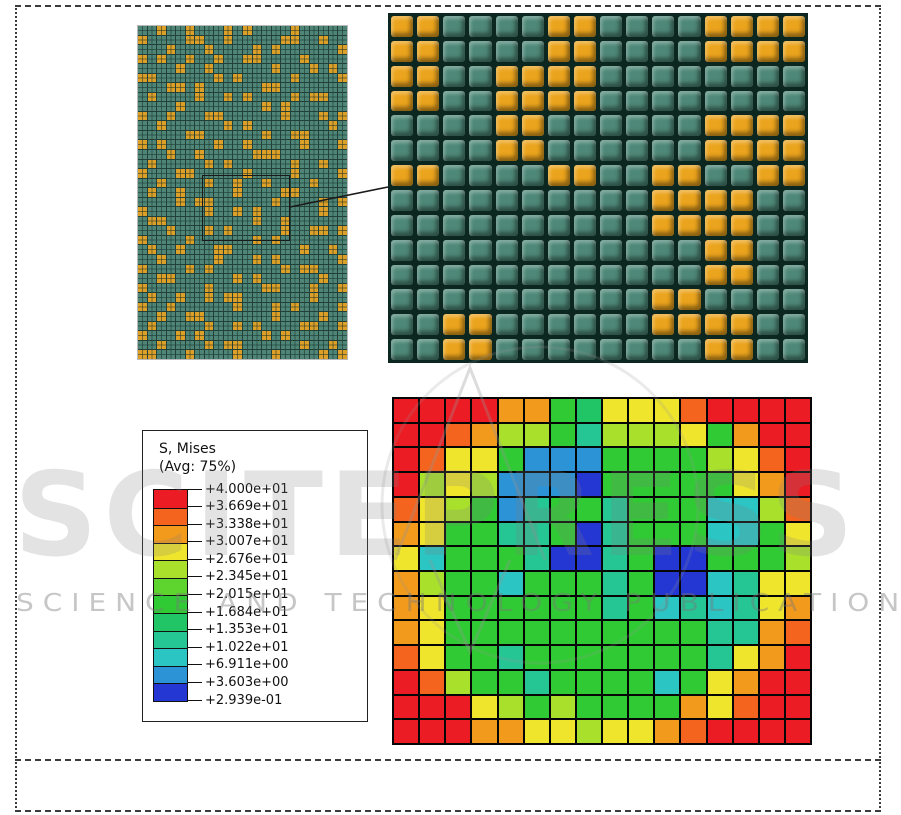 The width and height of the screenshot is (901, 815). I want to click on legend-tick-label: +1.022e+01, so click(247, 647).